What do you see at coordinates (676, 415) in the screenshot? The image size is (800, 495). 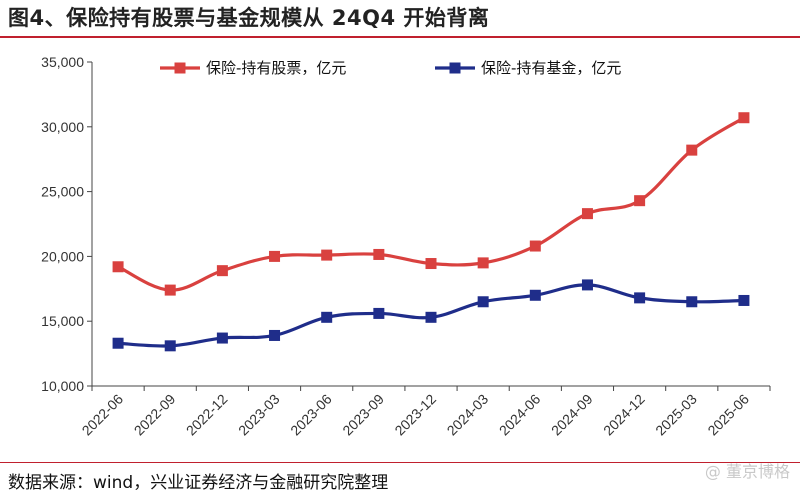 I see `x-tick-label: 2025-03` at bounding box center [676, 415].